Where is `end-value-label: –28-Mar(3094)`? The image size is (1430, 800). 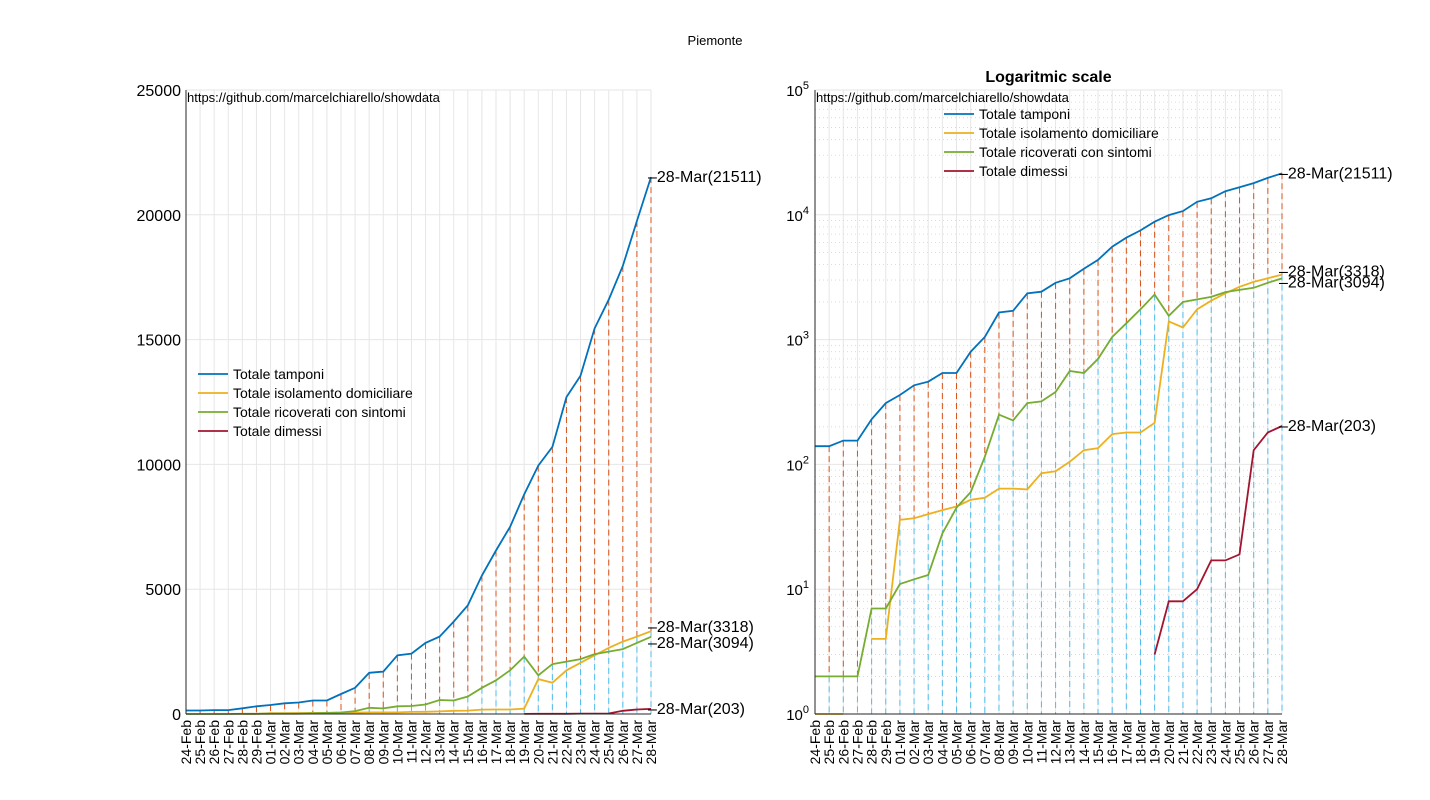
end-value-label: –28-Mar(3094) is located at coordinates (1332, 282).